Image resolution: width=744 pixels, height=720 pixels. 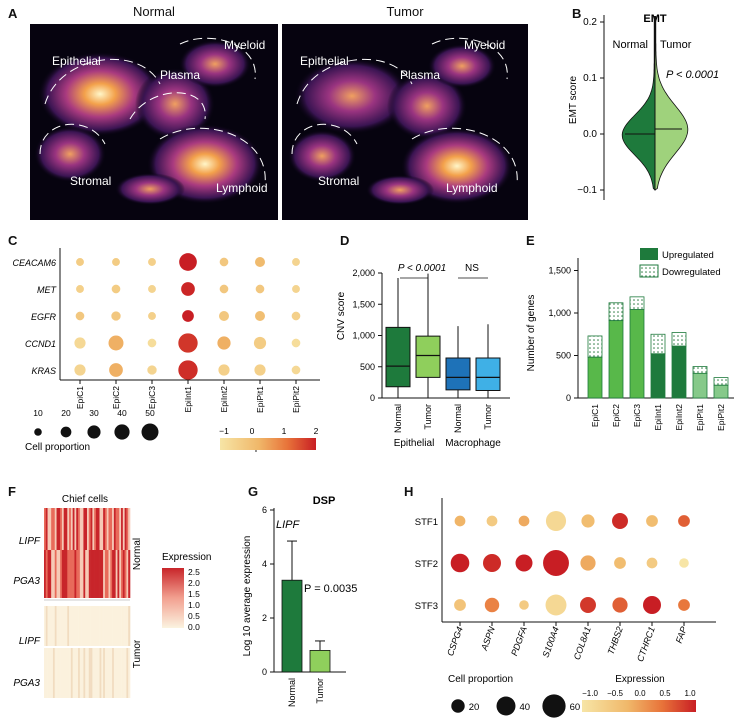 What do you see at coordinates (247, 596) in the screenshot?
I see `y-axis-label: Log 10 average expression` at bounding box center [247, 596].